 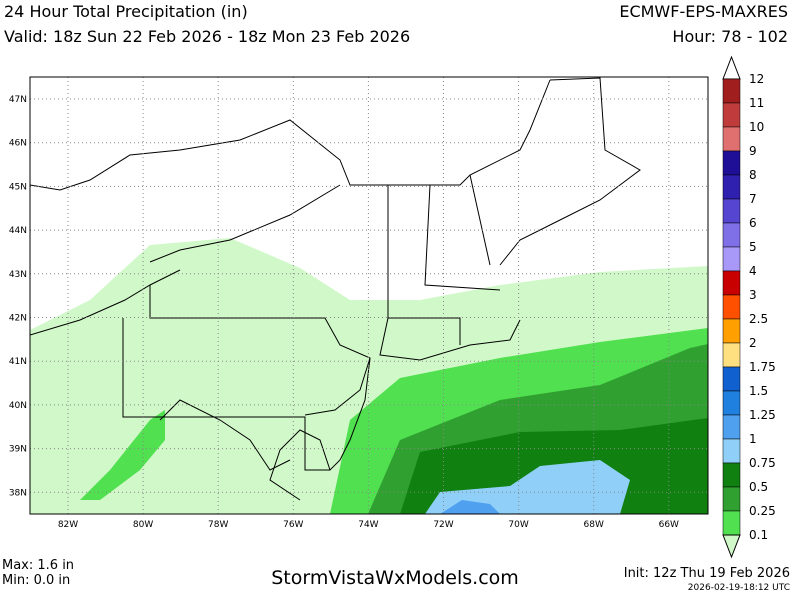 I want to click on model-name: ECMWF-EPS-MAXRES, so click(x=703, y=11).